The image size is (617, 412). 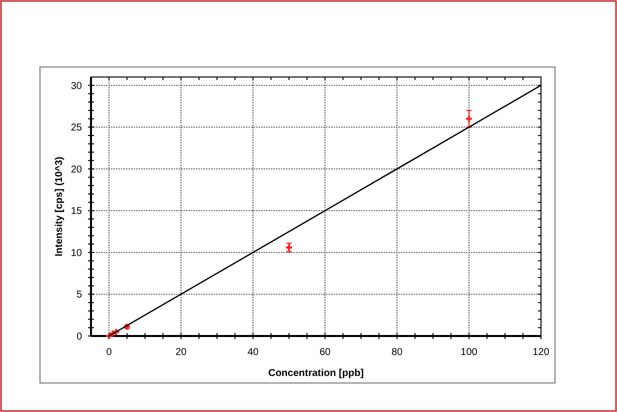 What do you see at coordinates (79, 337) in the screenshot?
I see `y-tick-label: 0` at bounding box center [79, 337].